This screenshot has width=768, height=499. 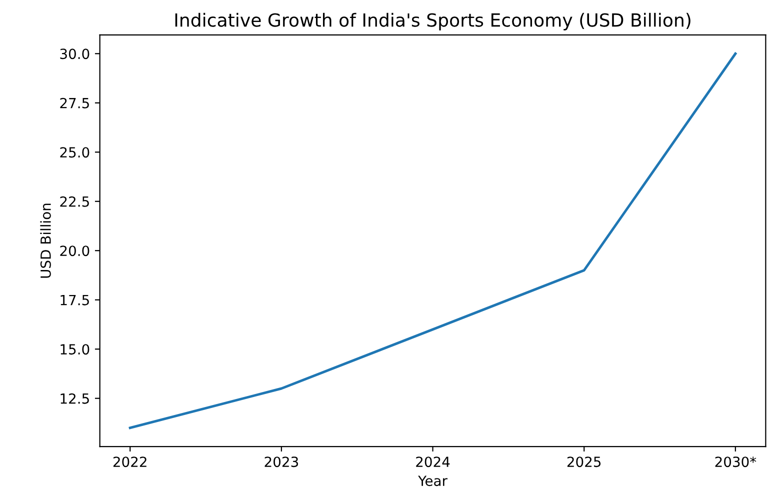 I want to click on y-tick-label: 17.5, so click(x=74, y=300).